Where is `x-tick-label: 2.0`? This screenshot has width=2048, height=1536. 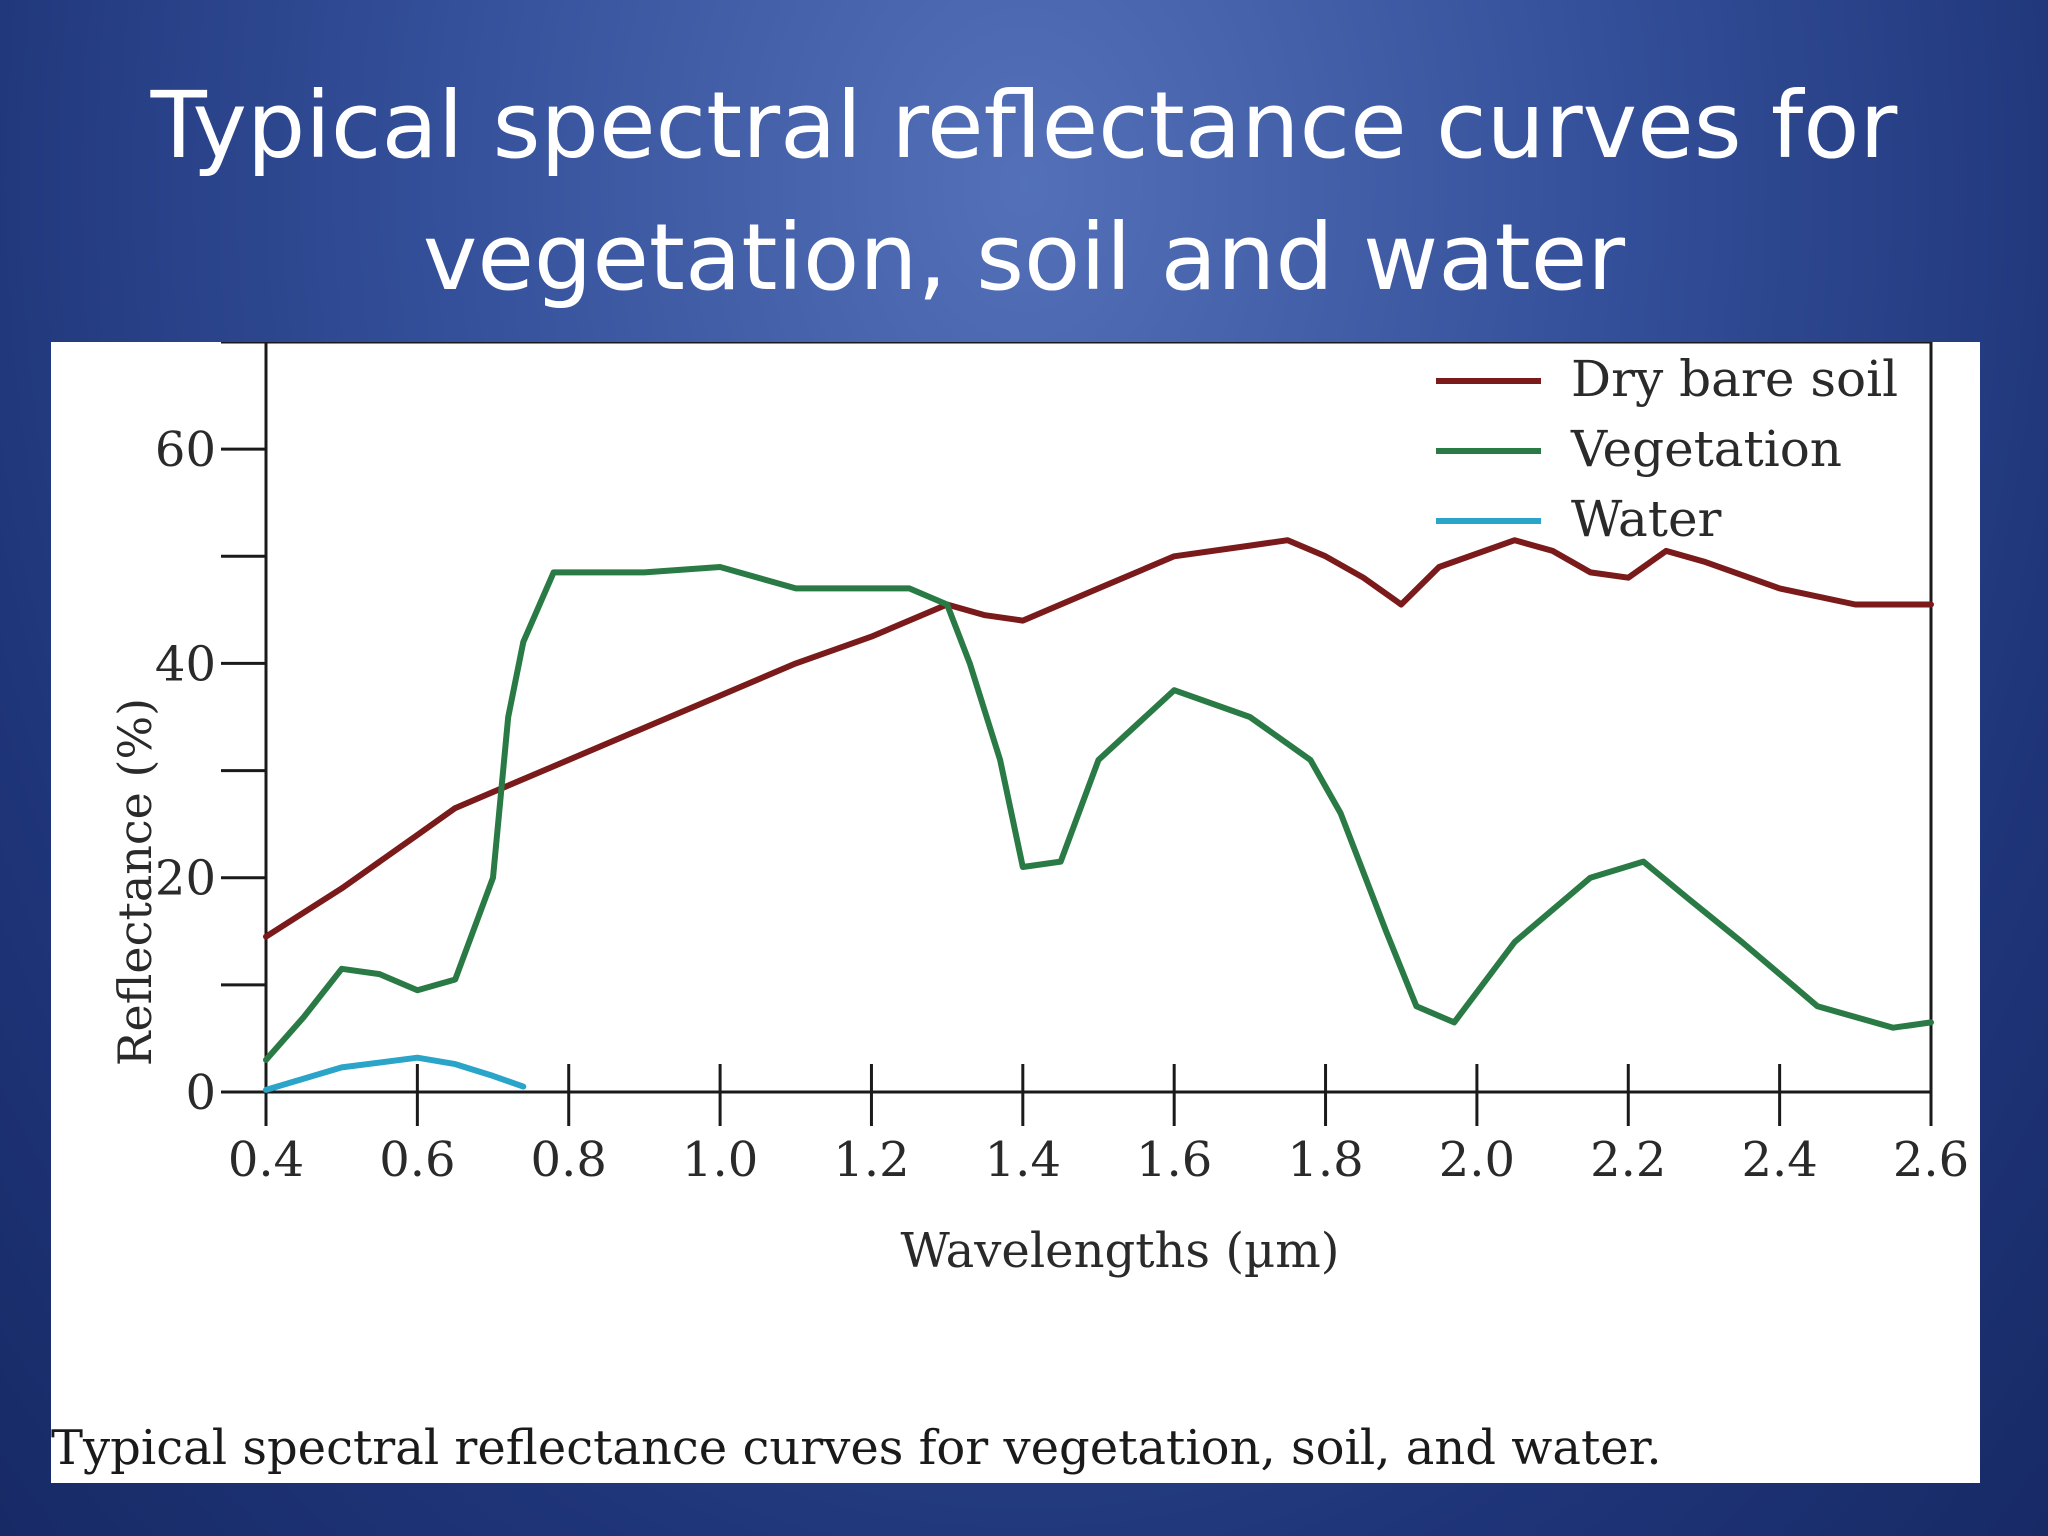 x-tick-label: 2.0 is located at coordinates (1477, 1160).